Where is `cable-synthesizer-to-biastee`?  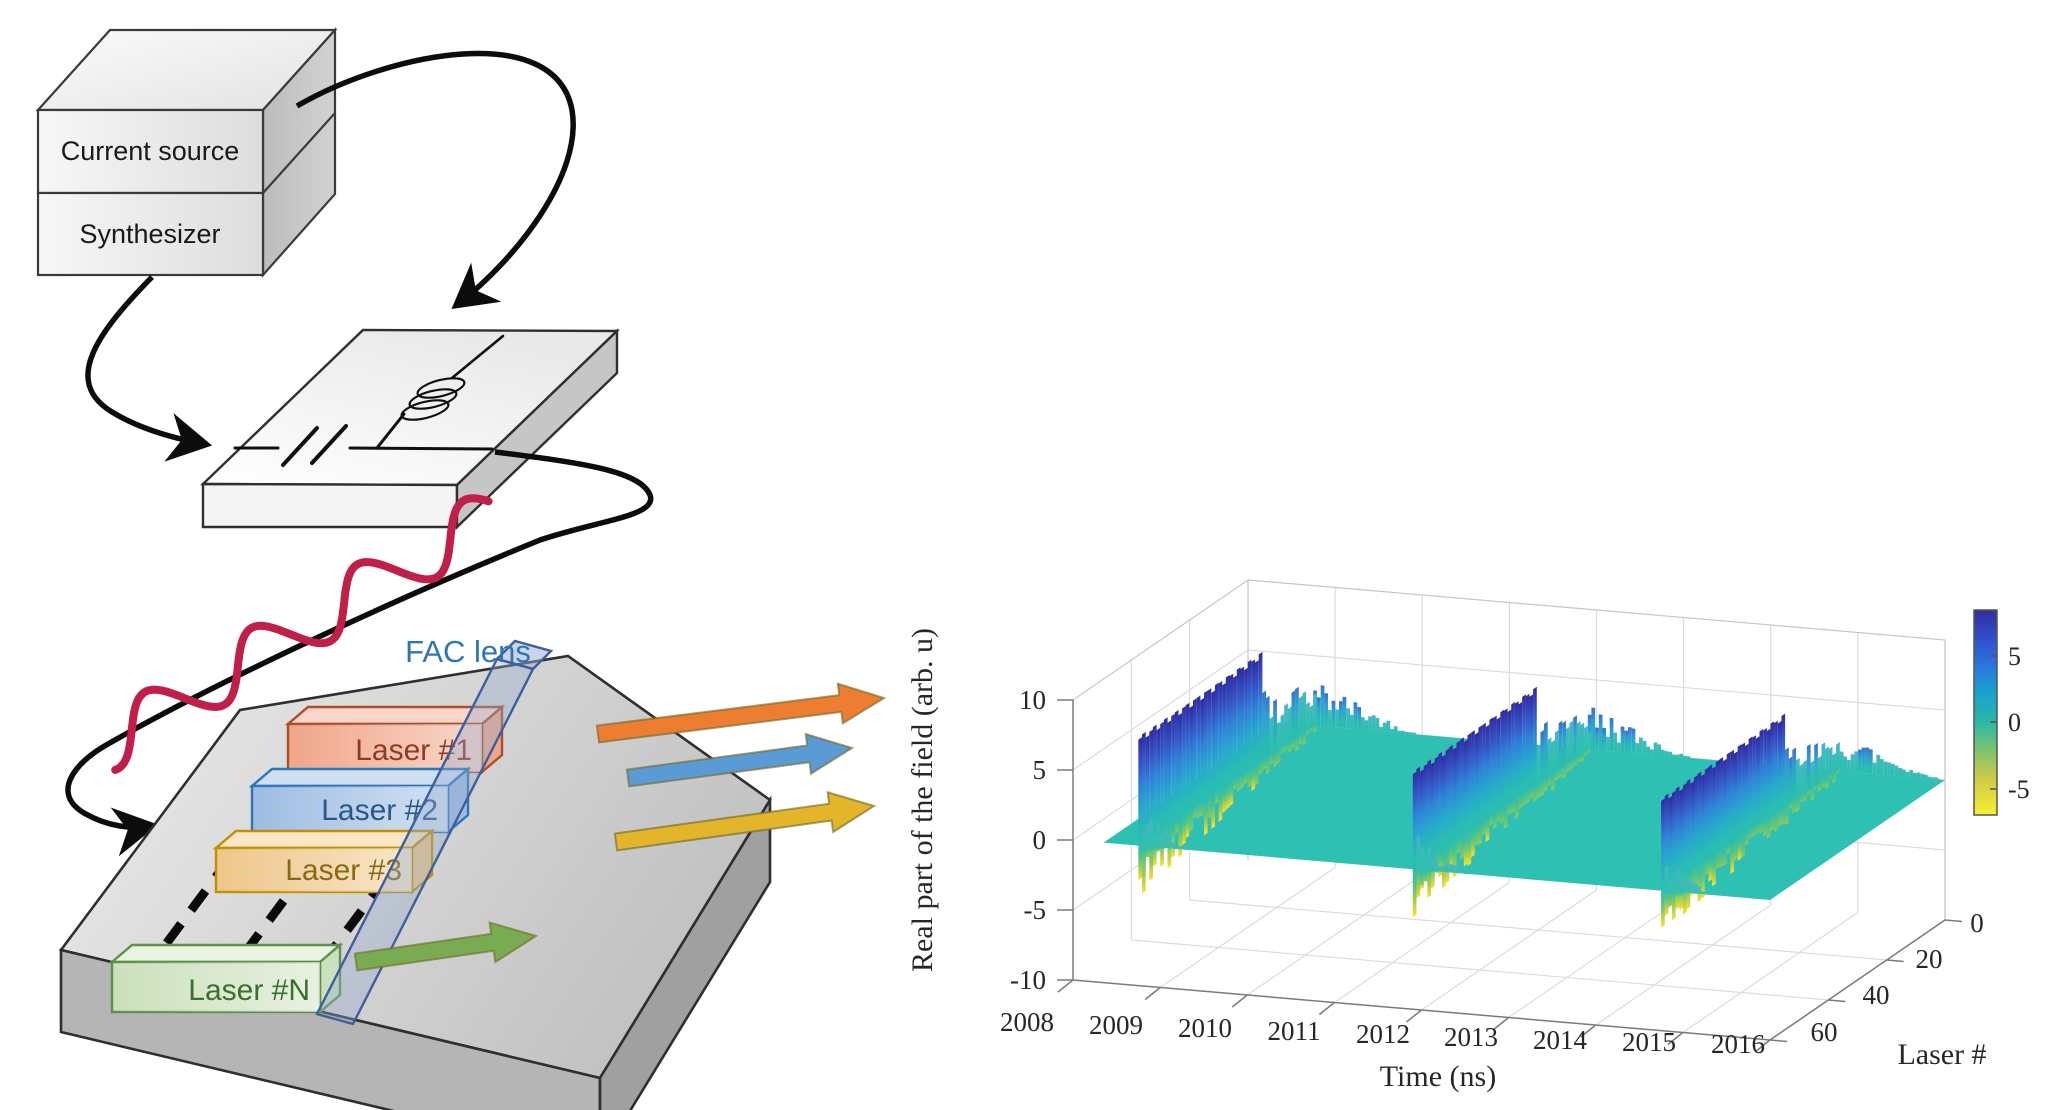 cable-synthesizer-to-biastee is located at coordinates (149, 368).